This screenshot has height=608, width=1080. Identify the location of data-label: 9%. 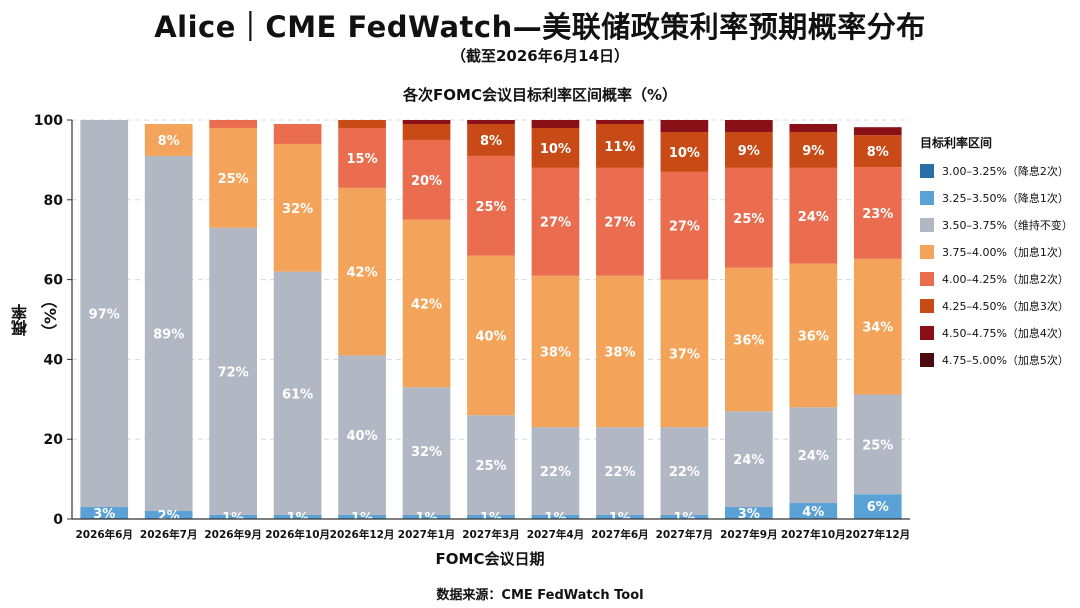
(749, 151).